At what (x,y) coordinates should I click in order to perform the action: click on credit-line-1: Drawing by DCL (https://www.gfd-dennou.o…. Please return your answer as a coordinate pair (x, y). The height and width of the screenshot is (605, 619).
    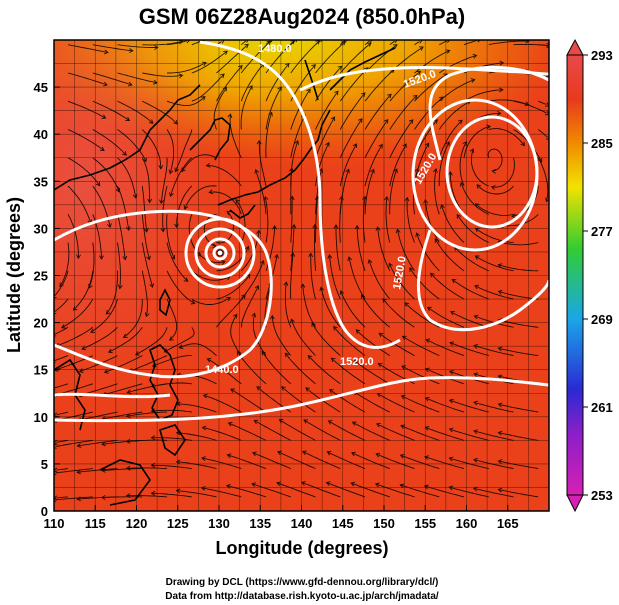
    Looking at the image, I should click on (302, 582).